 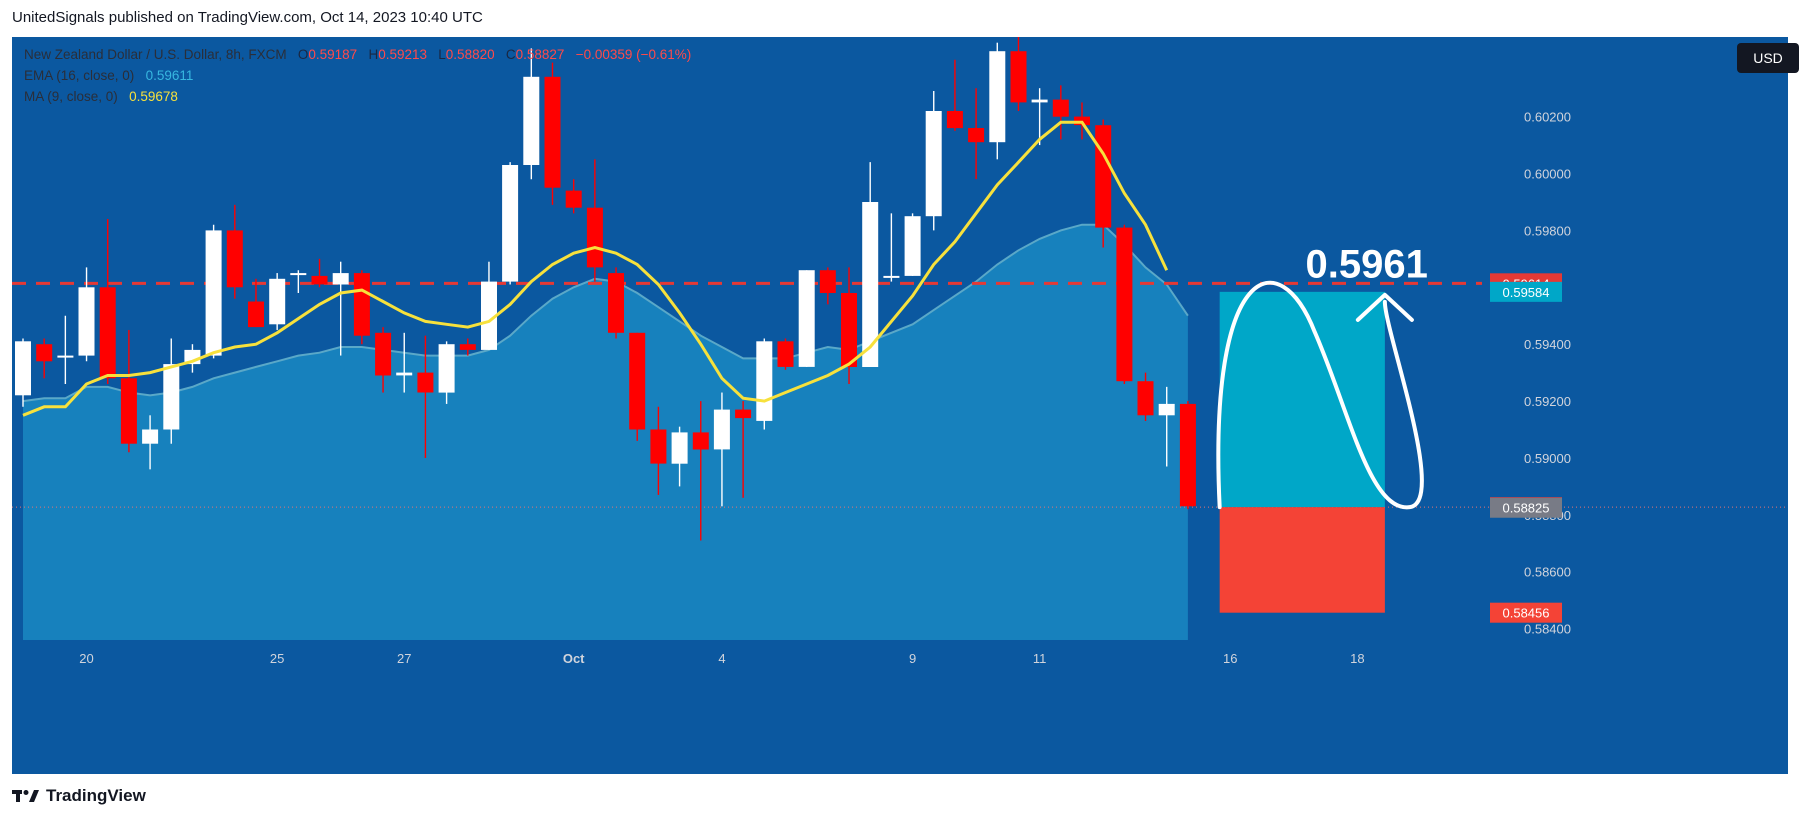 I want to click on legend-close-label: C, so click(x=510, y=54).